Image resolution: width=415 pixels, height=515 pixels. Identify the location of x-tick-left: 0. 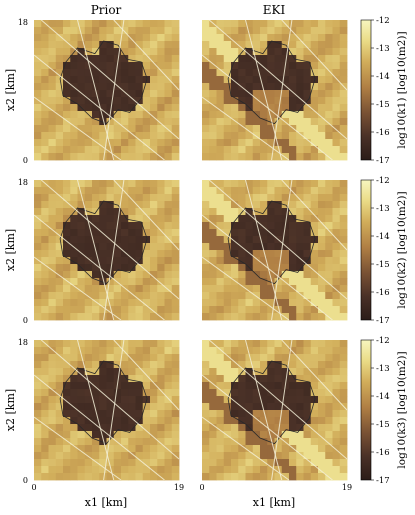
(33, 487).